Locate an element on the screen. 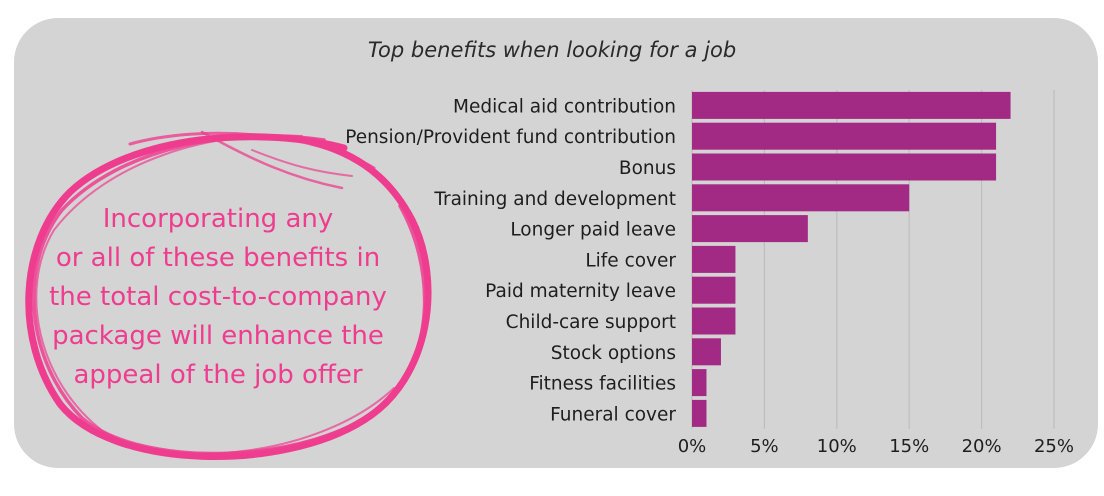 The width and height of the screenshot is (1104, 496). x-tick-label: 10% is located at coordinates (837, 446).